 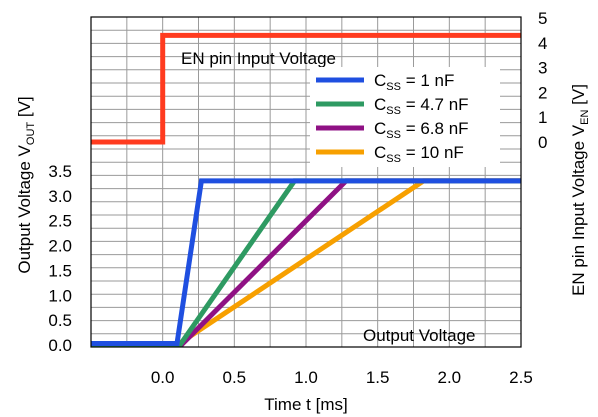 I want to click on y-right-tick-label: 0, so click(x=542, y=142).